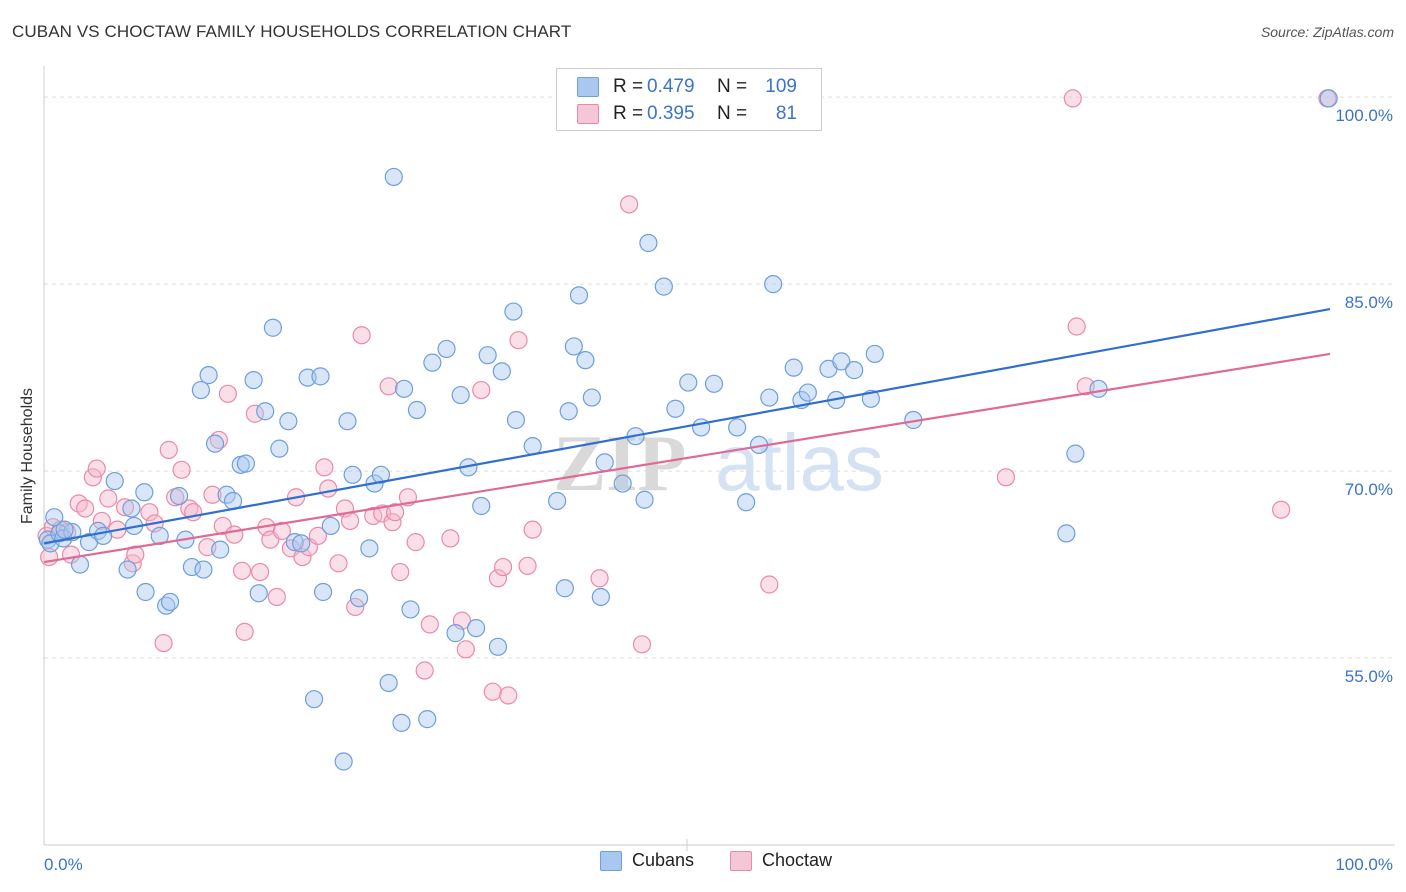 The width and height of the screenshot is (1406, 892). Describe the element at coordinates (1369, 489) in the screenshot. I see `y-tick-label: 70.0%` at that location.